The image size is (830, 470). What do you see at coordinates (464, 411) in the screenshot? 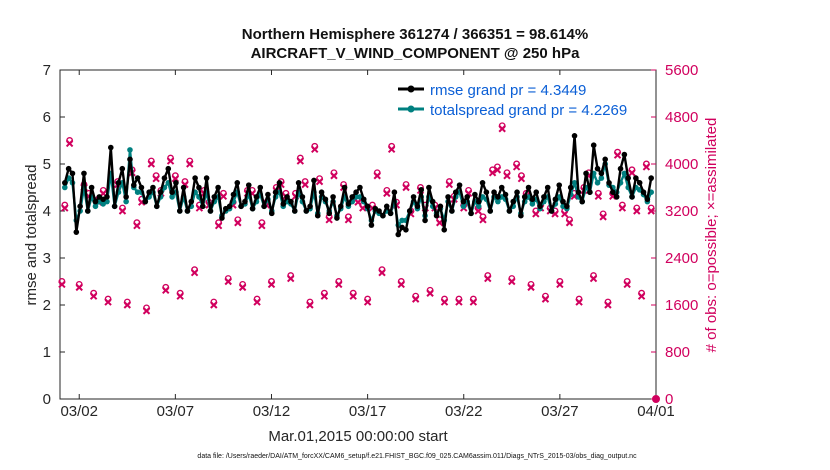
I see `x-tick-label: 03/22` at bounding box center [464, 411].